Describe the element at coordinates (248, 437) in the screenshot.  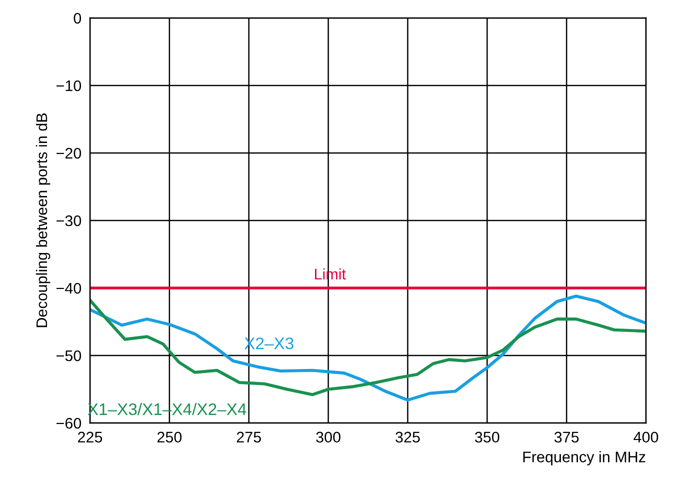
I see `x-tick-label: 275` at that location.